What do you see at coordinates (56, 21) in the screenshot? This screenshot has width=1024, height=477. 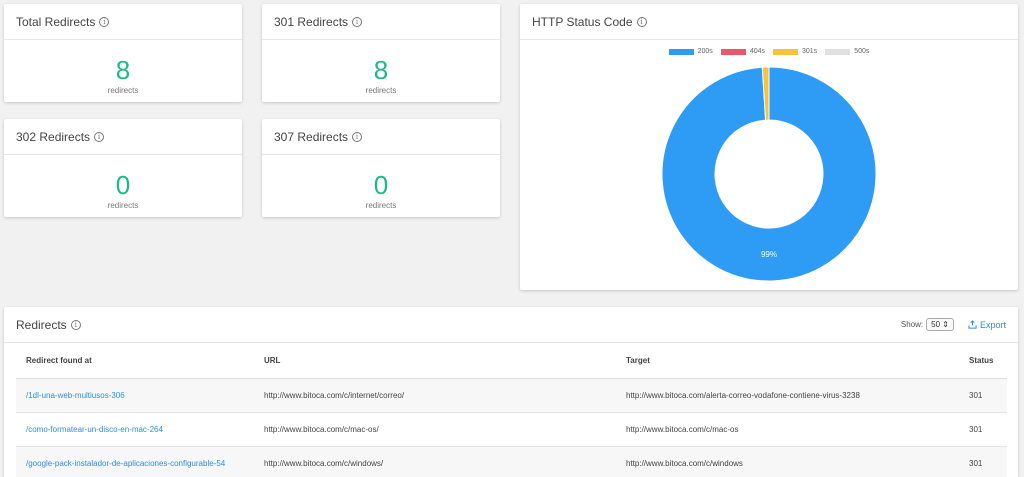 I see `card-title: Total Redirects` at bounding box center [56, 21].